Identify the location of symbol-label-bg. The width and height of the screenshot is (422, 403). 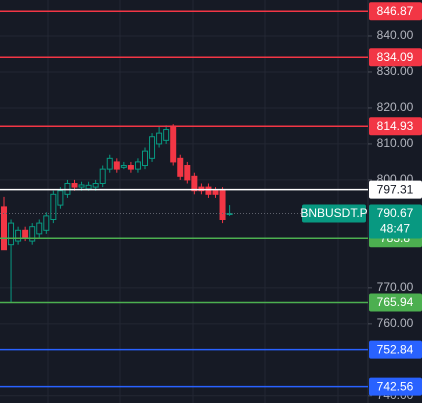
(334, 213).